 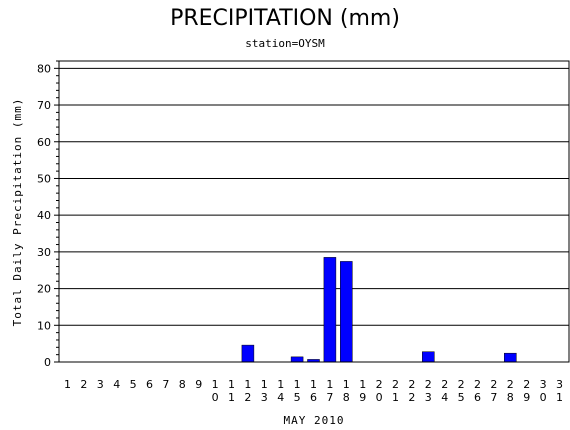 What do you see at coordinates (47, 362) in the screenshot?
I see `y-tick-label: 0` at bounding box center [47, 362].